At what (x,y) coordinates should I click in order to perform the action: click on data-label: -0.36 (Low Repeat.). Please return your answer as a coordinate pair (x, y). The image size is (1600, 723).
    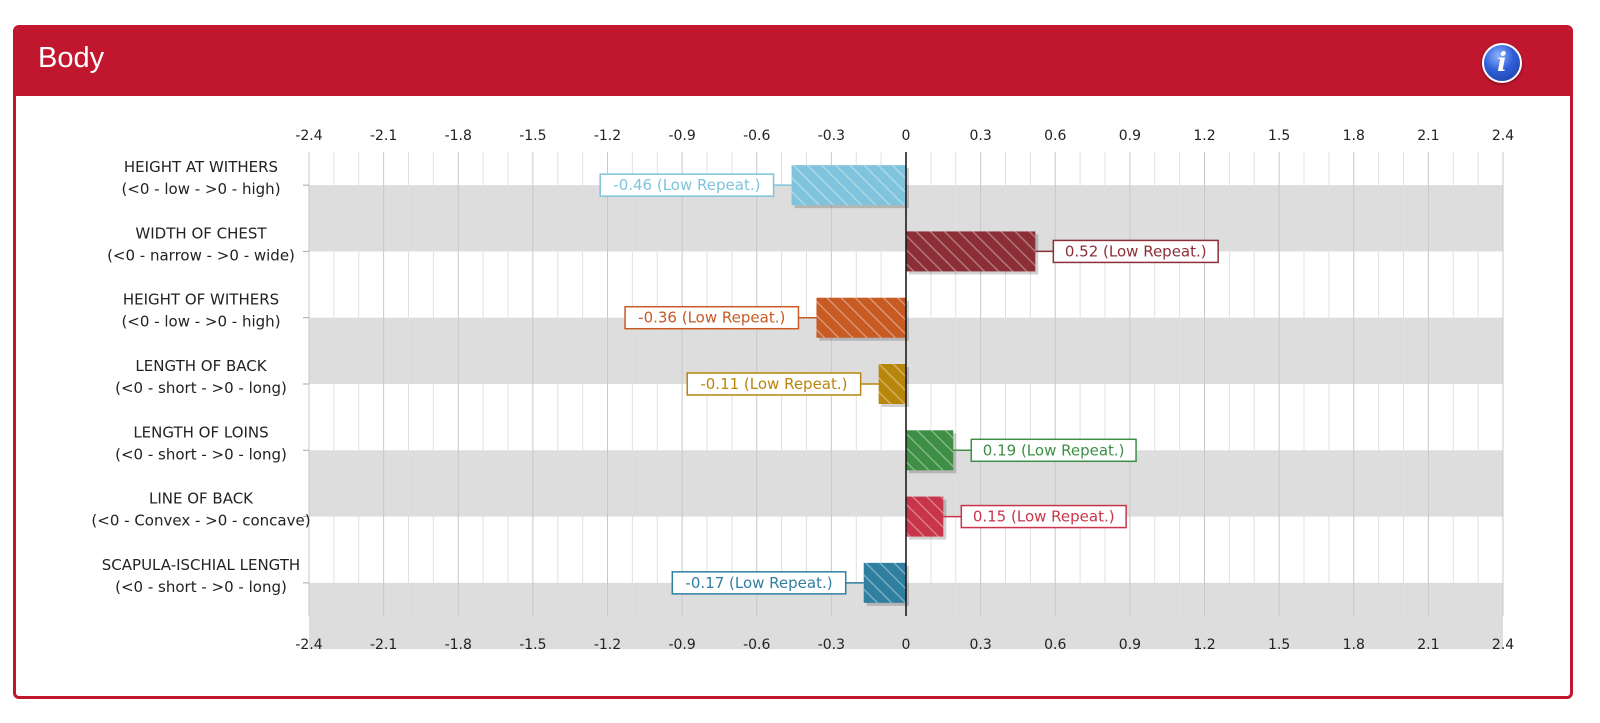
    Looking at the image, I should click on (711, 318).